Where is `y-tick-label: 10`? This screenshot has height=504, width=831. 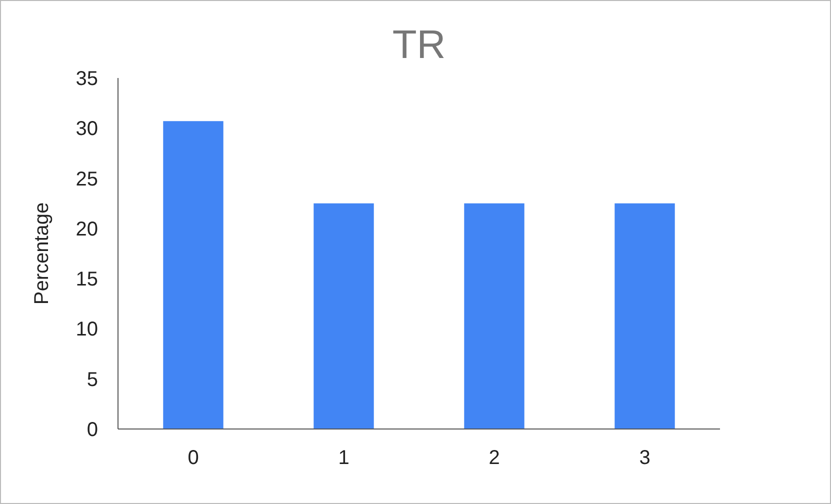
y-tick-label: 10 is located at coordinates (87, 329).